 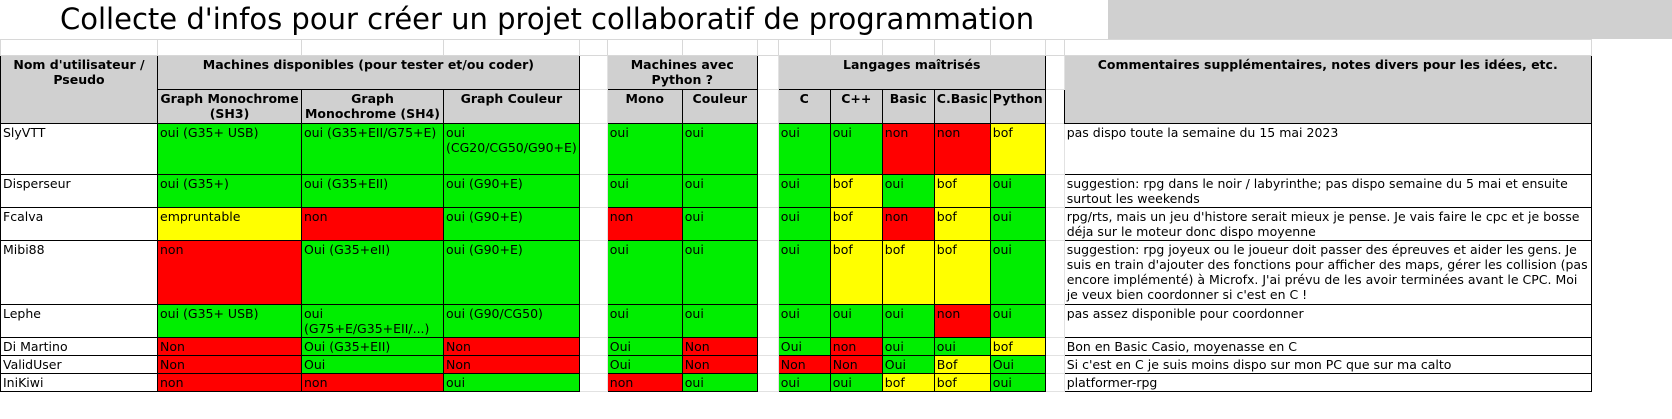 I want to click on cell-cpp: non, so click(x=856, y=346).